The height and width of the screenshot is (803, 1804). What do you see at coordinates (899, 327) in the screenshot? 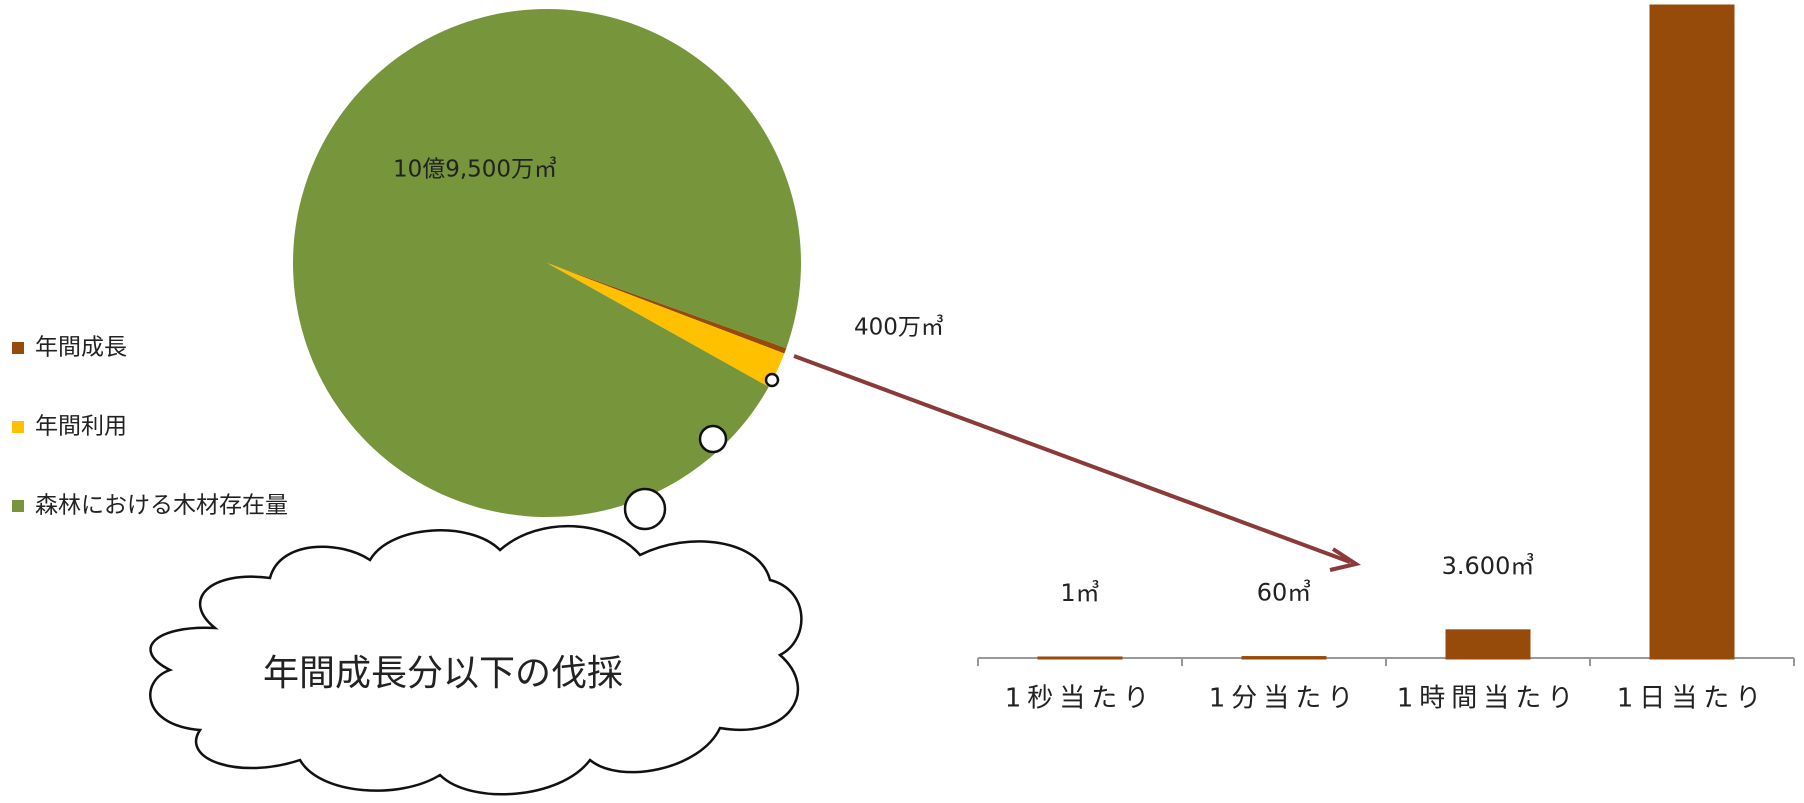
I see `slice-label: 400万㎥` at bounding box center [899, 327].